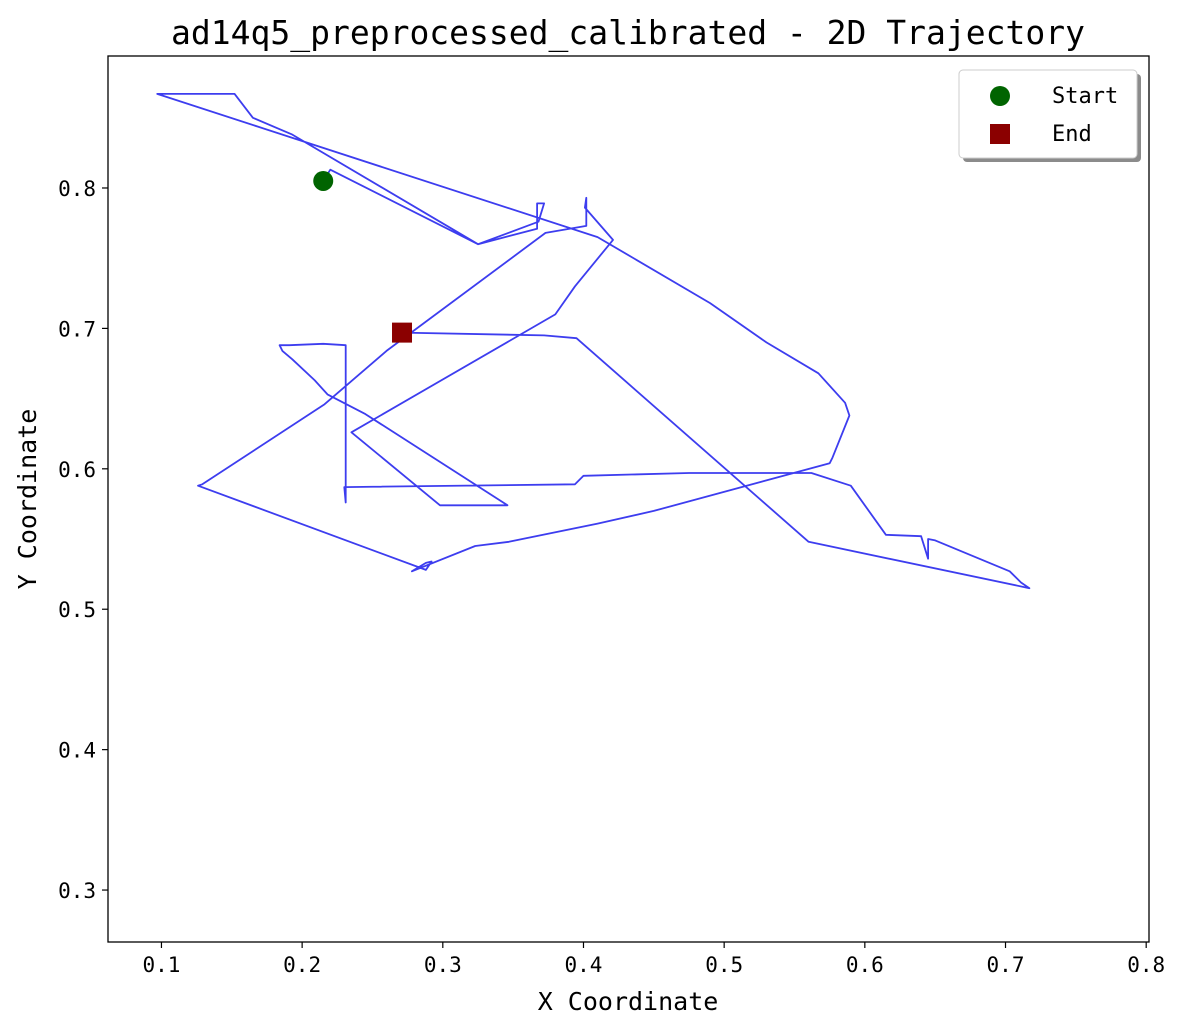 This screenshot has height=1031, width=1183. What do you see at coordinates (77, 470) in the screenshot?
I see `y-tick-label: 0.6` at bounding box center [77, 470].